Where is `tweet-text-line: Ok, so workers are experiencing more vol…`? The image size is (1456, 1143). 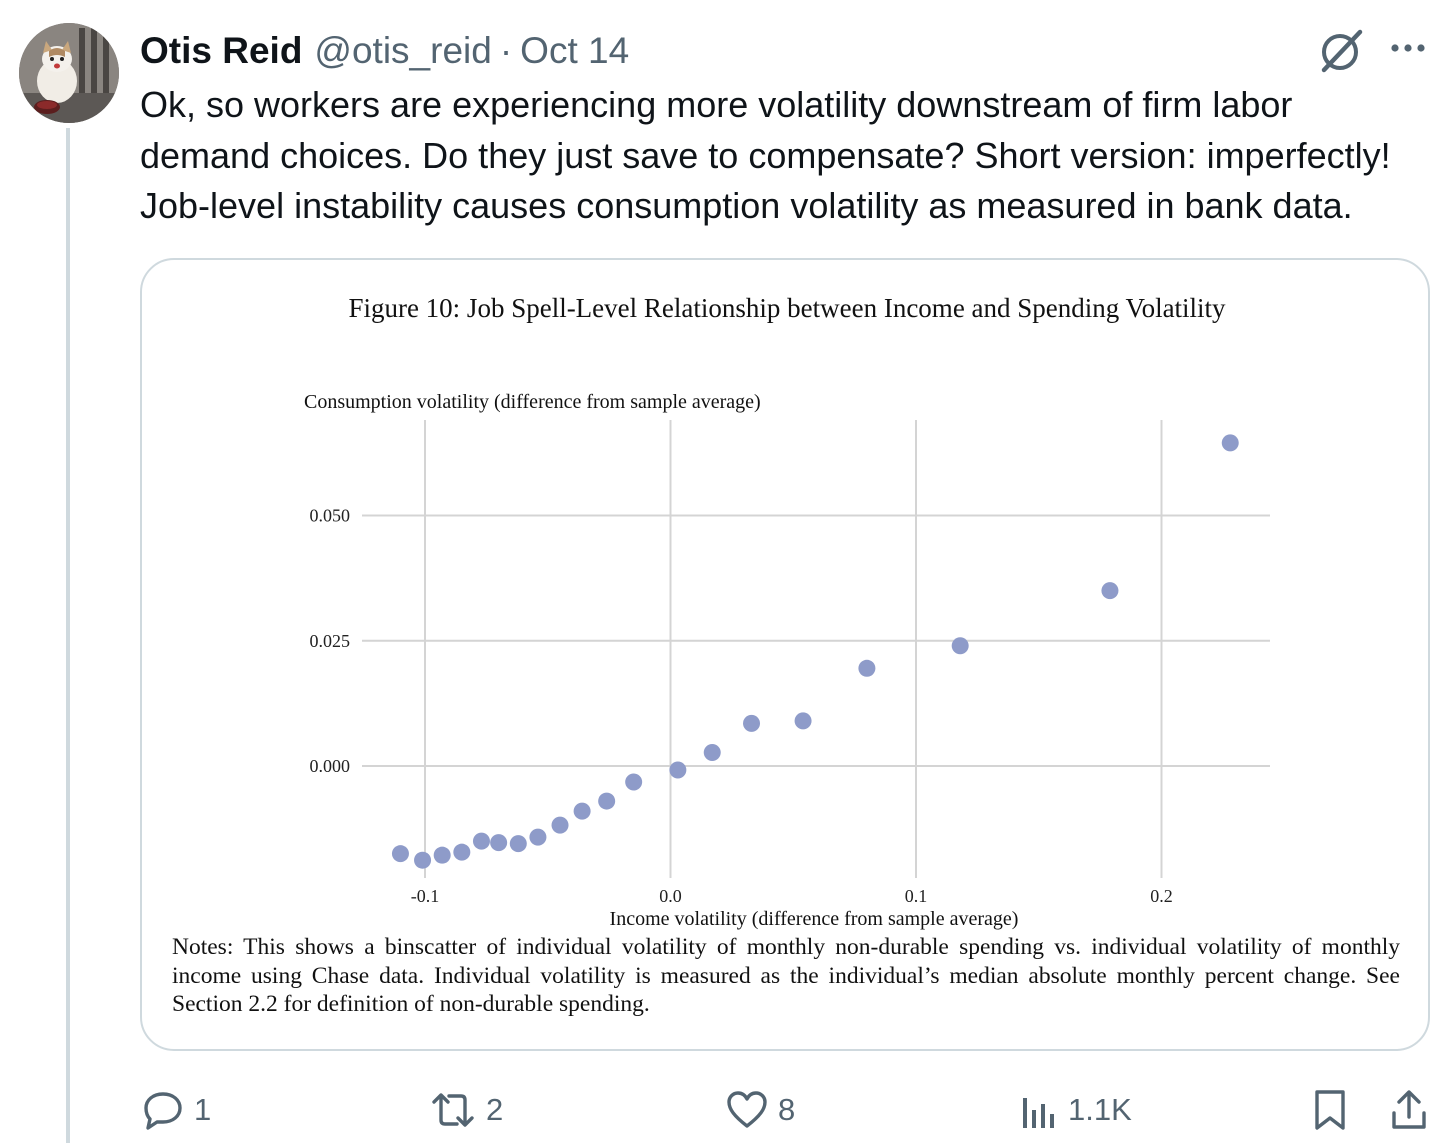 tweet-text-line: Ok, so workers are experiencing more vol… is located at coordinates (716, 104).